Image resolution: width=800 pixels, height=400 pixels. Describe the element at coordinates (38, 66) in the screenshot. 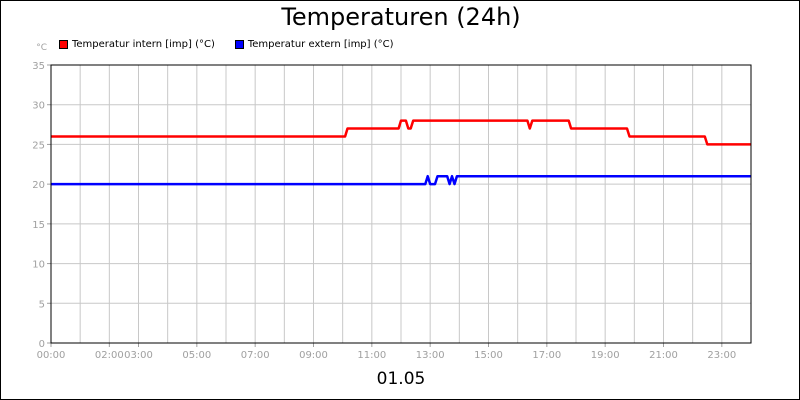

I see `y-tick-label: 35` at that location.